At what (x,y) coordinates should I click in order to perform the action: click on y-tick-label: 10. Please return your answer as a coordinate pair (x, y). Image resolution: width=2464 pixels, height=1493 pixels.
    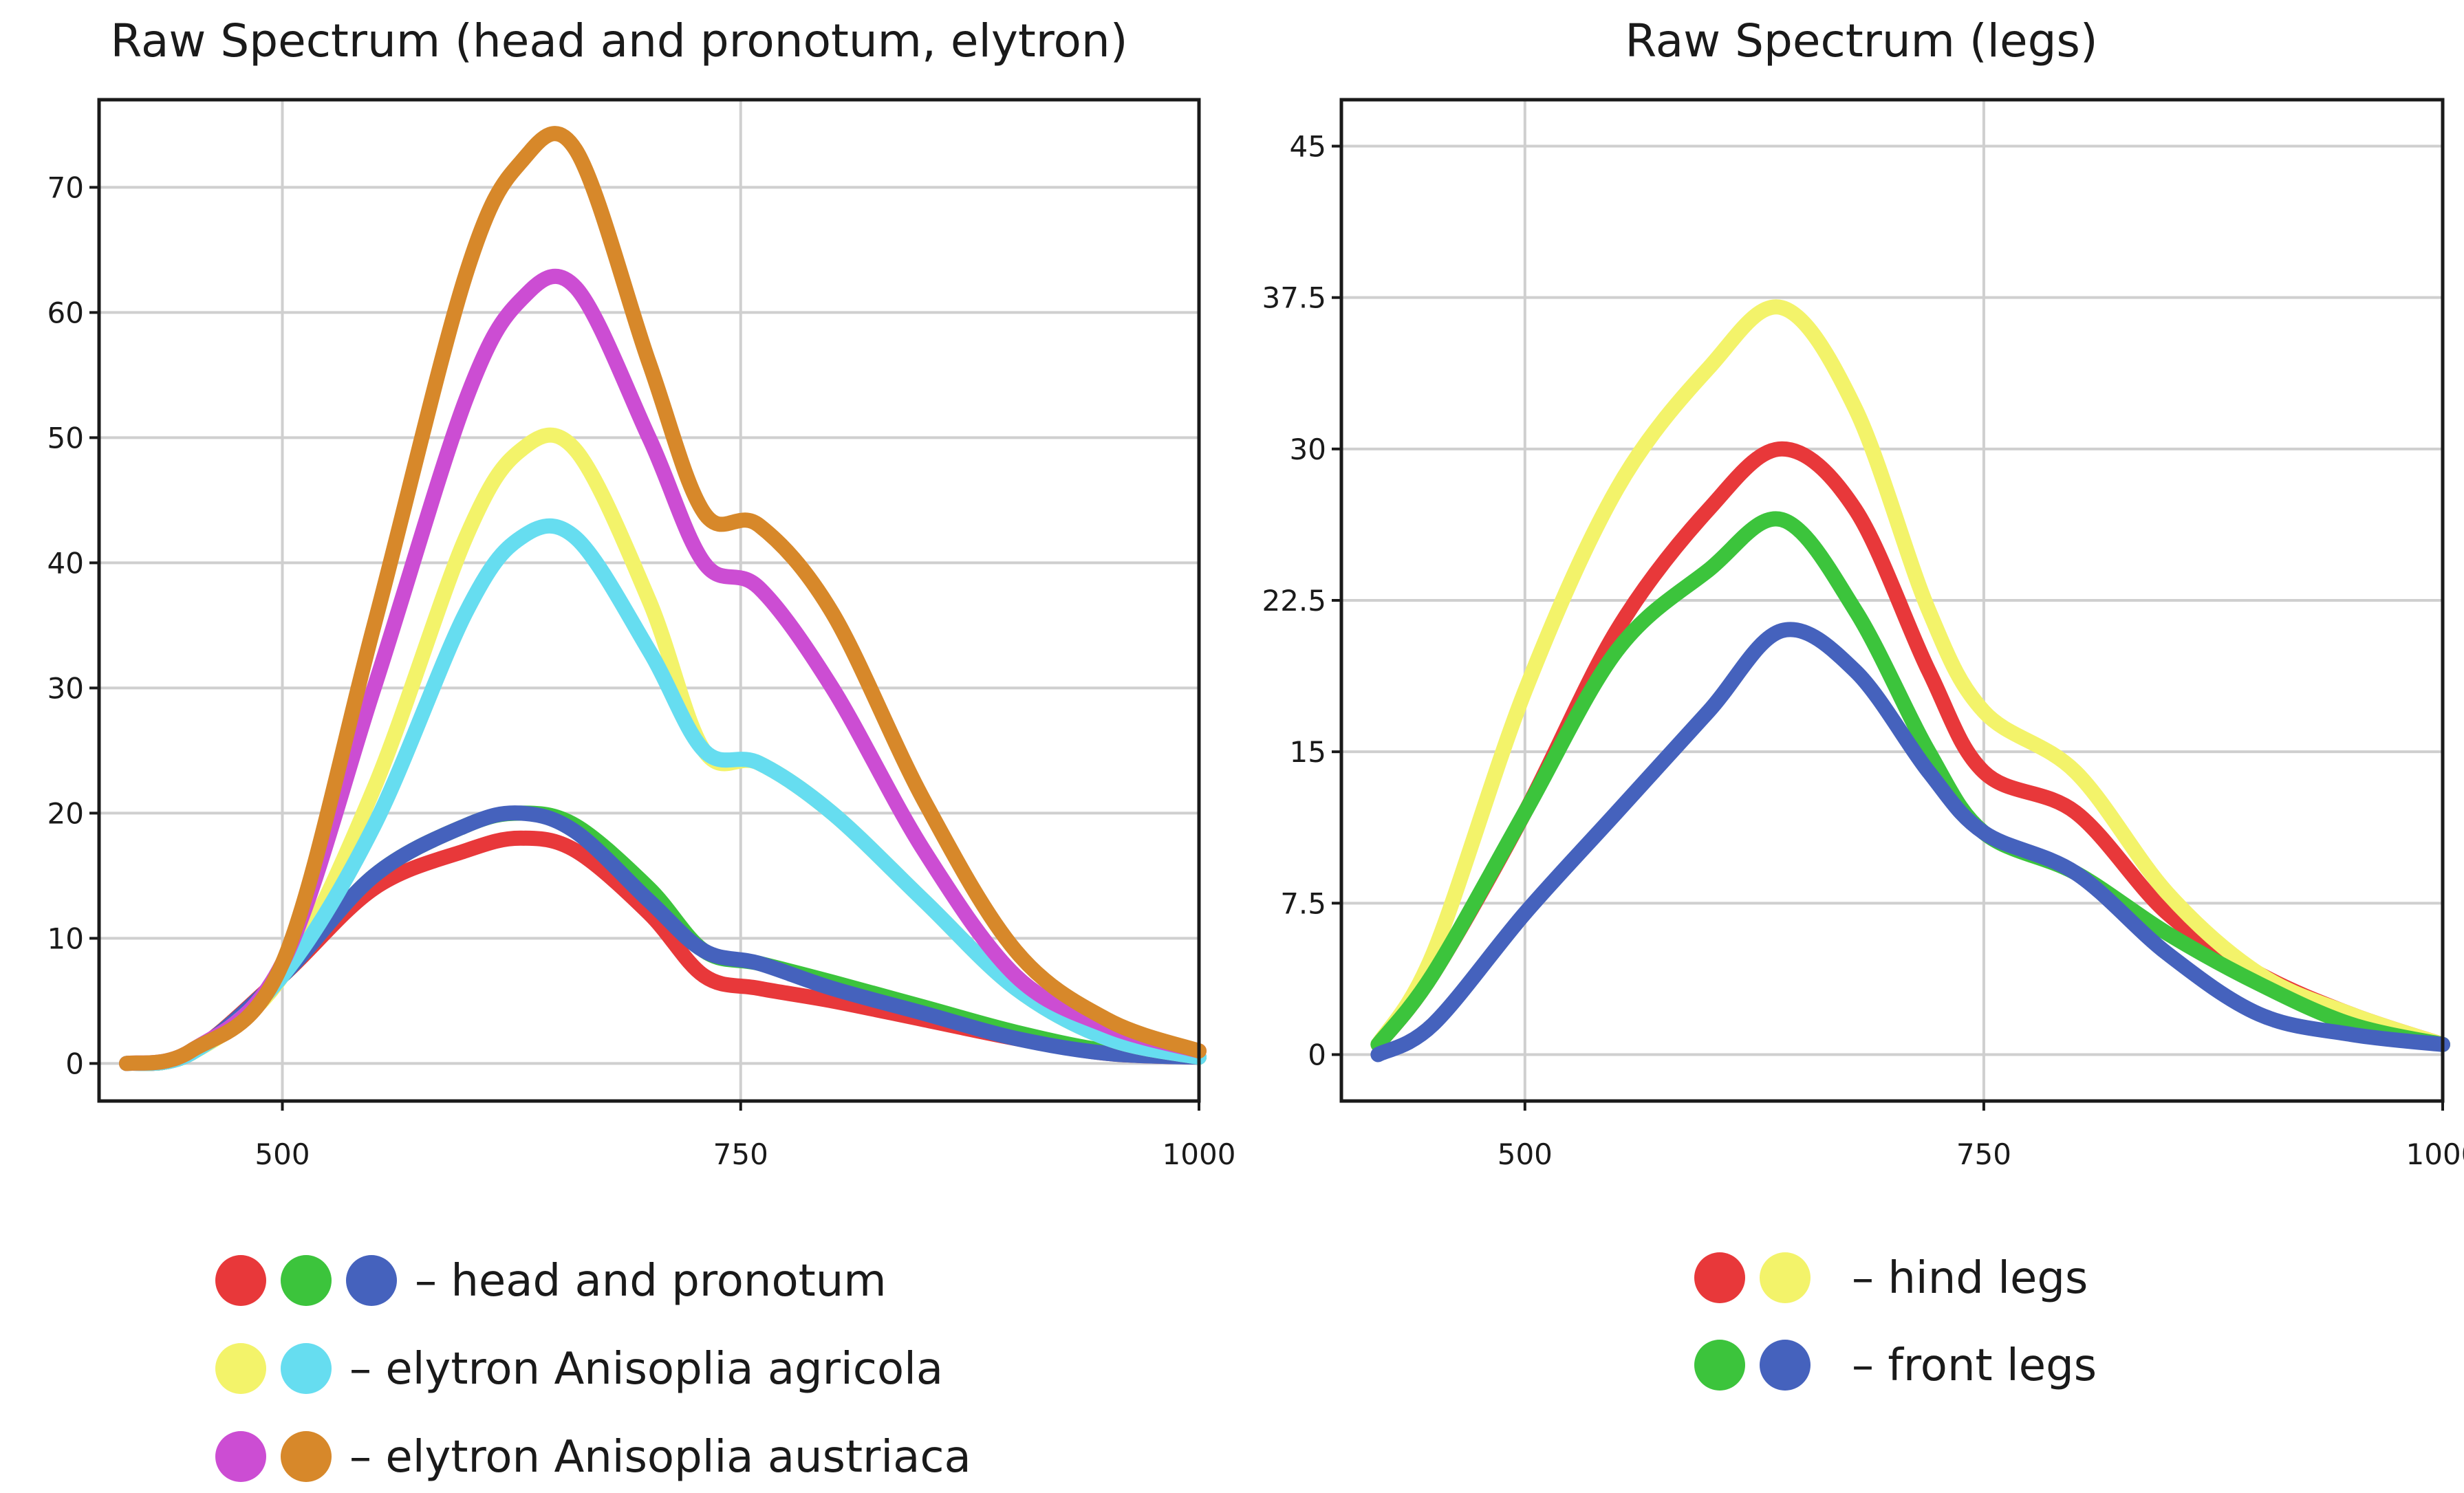
    Looking at the image, I should click on (65, 938).